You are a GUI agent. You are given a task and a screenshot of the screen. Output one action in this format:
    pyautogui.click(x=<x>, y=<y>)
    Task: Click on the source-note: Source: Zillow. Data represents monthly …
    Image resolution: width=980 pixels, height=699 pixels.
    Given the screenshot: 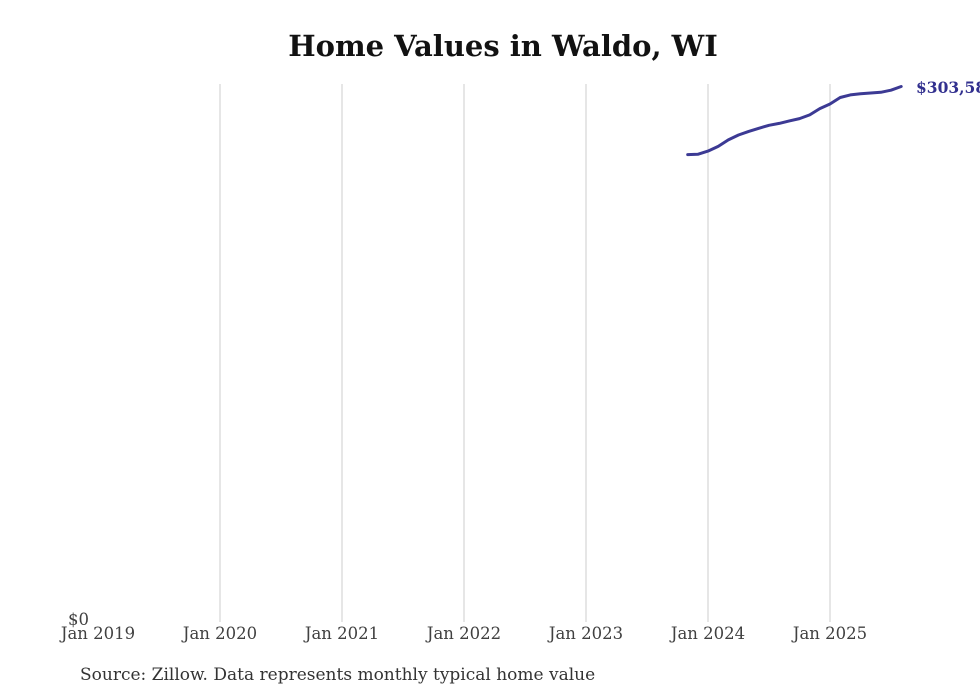 What is the action you would take?
    pyautogui.click(x=338, y=675)
    